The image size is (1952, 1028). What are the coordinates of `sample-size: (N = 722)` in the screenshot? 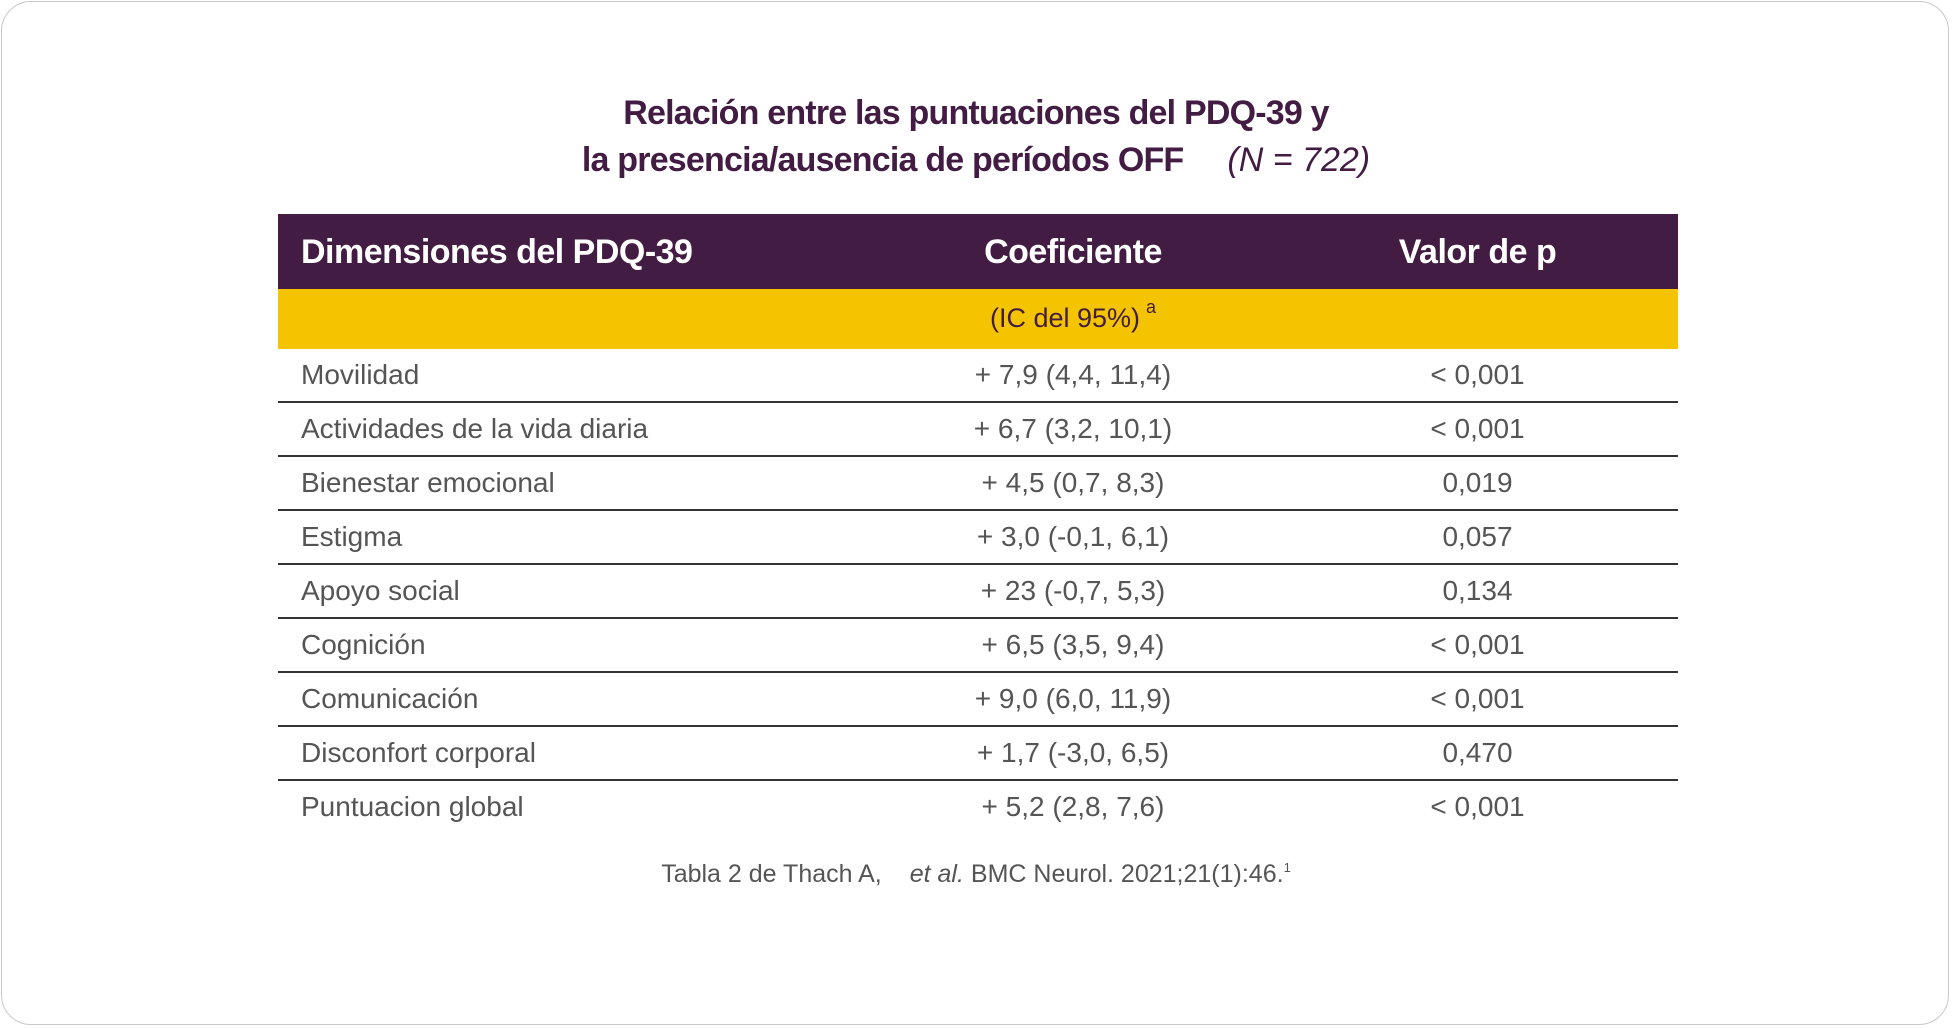 It's located at (1299, 160).